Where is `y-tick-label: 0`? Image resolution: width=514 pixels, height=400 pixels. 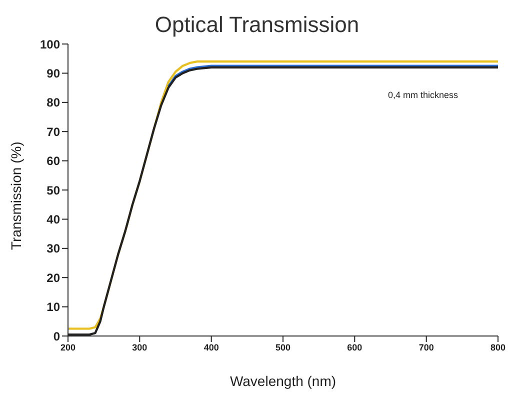
y-tick-label: 0 is located at coordinates (56, 336).